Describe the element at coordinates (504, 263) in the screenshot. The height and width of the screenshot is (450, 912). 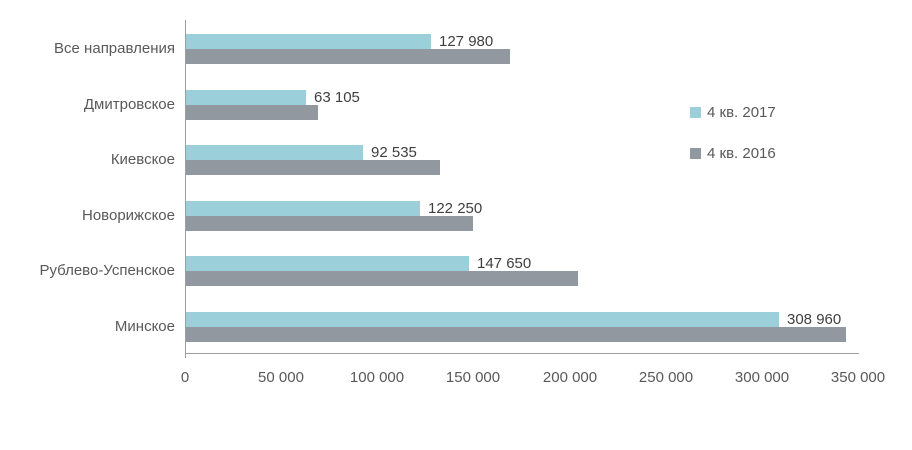
I see `value-label: 147 650` at that location.